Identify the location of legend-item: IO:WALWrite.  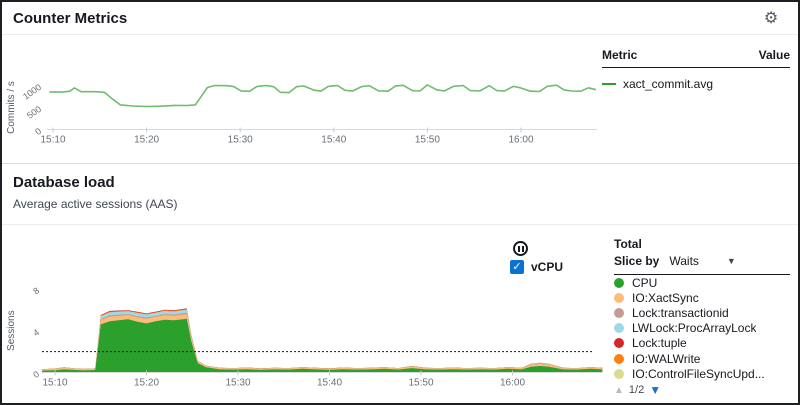
(702, 358).